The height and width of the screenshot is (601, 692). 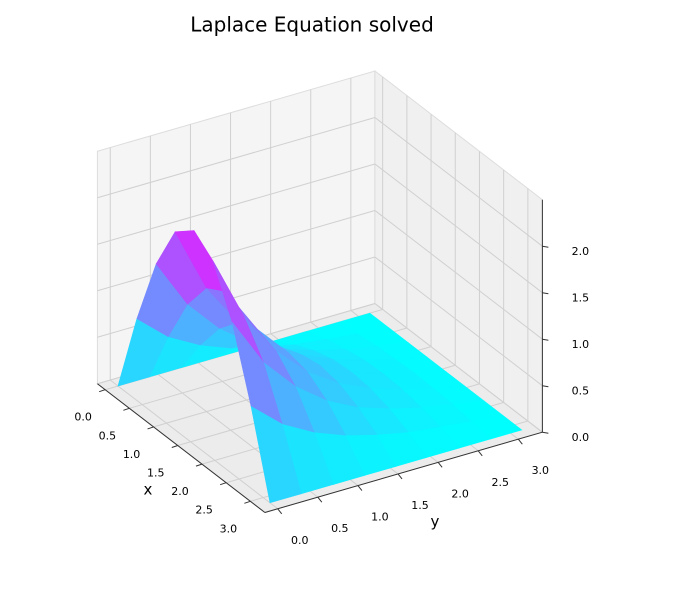 What do you see at coordinates (581, 437) in the screenshot?
I see `z-tick-label: 0.0` at bounding box center [581, 437].